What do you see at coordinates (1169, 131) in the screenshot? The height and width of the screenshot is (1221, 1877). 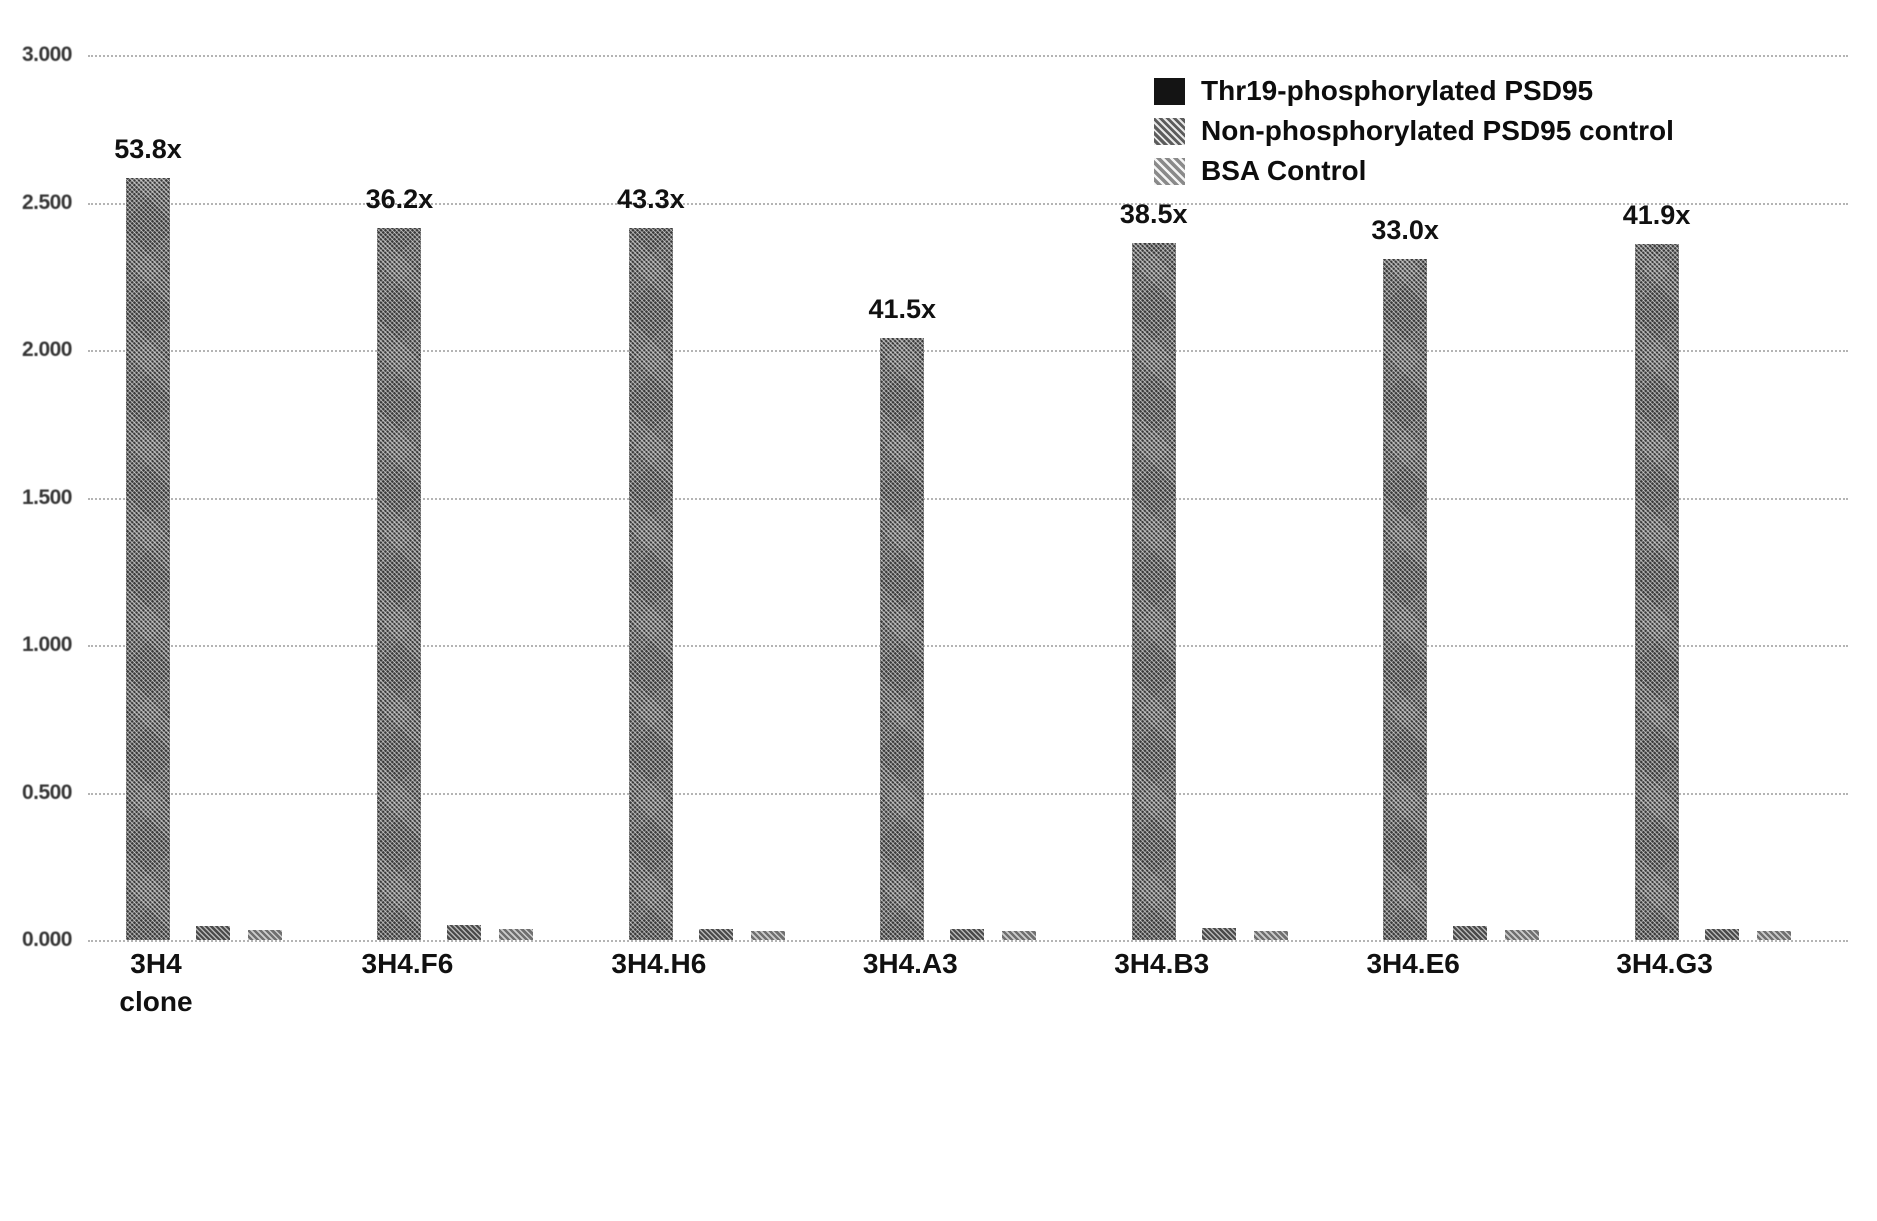 I see `legend-swatch-non-phospho-control` at bounding box center [1169, 131].